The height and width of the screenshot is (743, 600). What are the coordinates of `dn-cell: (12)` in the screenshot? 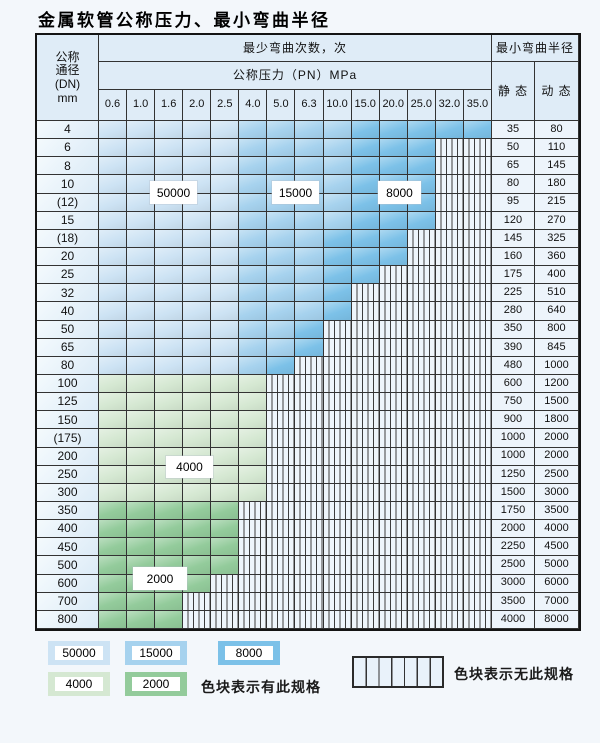 It's located at (68, 202).